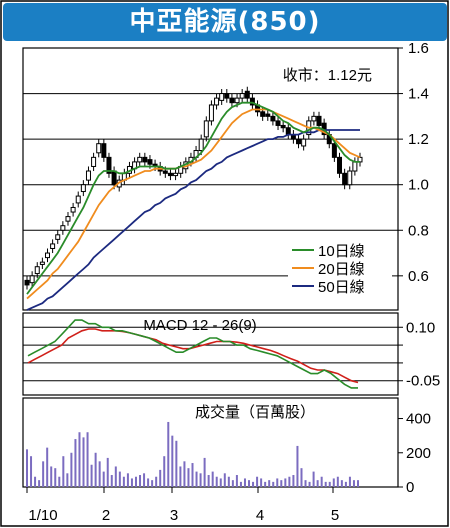  I want to click on price-tick-label: 0.8, so click(418, 230).